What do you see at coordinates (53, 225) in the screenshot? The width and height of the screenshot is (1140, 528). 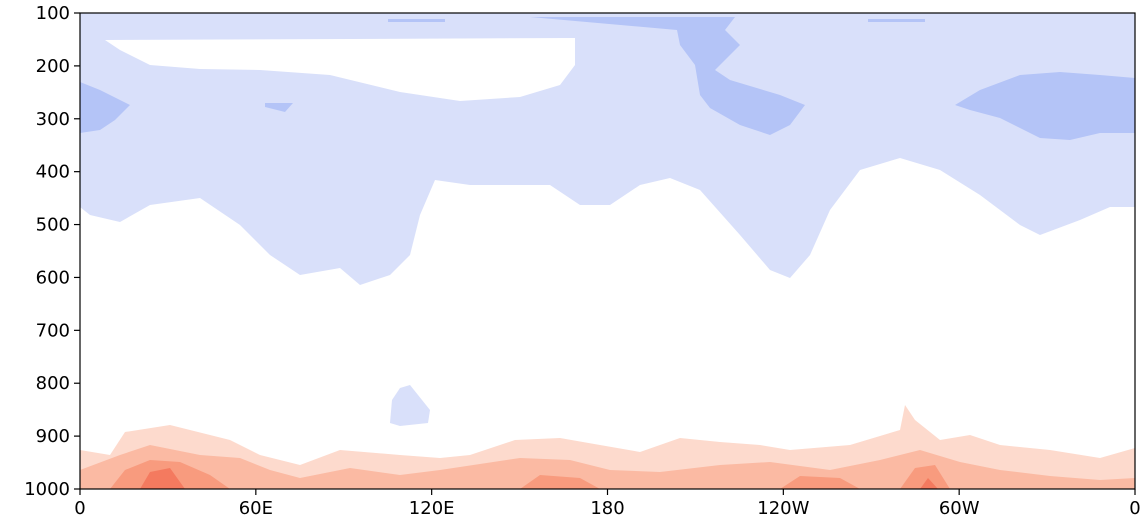 I see `y-tick-label: 500` at bounding box center [53, 225].